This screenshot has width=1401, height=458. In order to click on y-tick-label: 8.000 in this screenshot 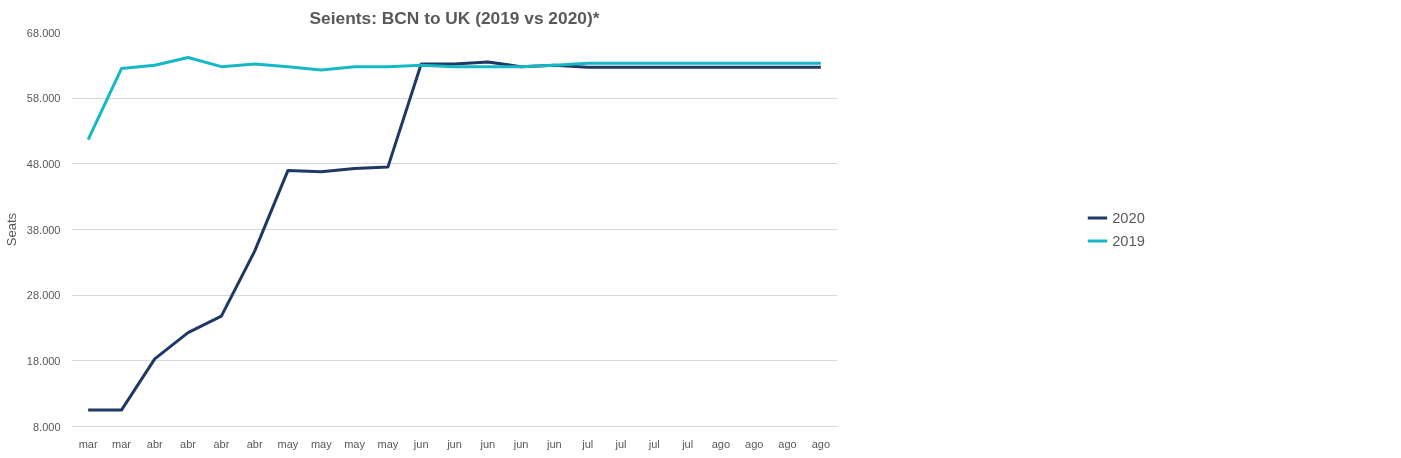, I will do `click(46, 426)`.